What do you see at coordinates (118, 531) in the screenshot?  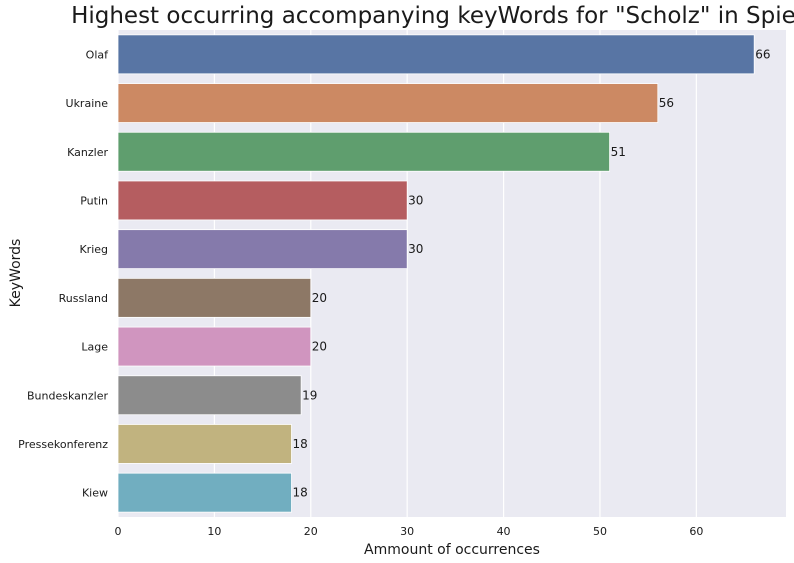 I see `x-tick-label: 0` at bounding box center [118, 531].